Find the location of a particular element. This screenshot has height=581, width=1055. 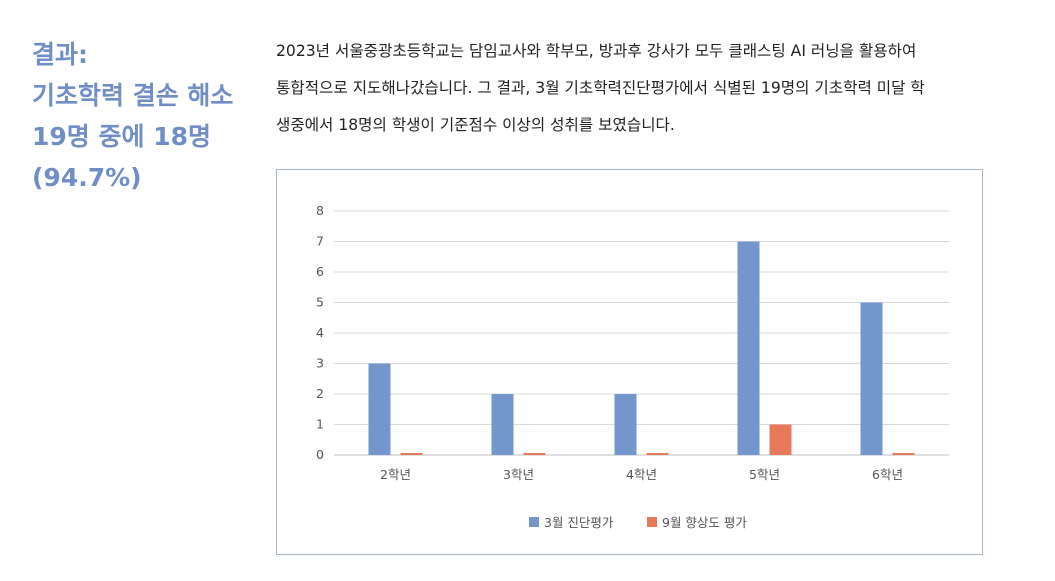

y-tick-label: 8 is located at coordinates (320, 210).